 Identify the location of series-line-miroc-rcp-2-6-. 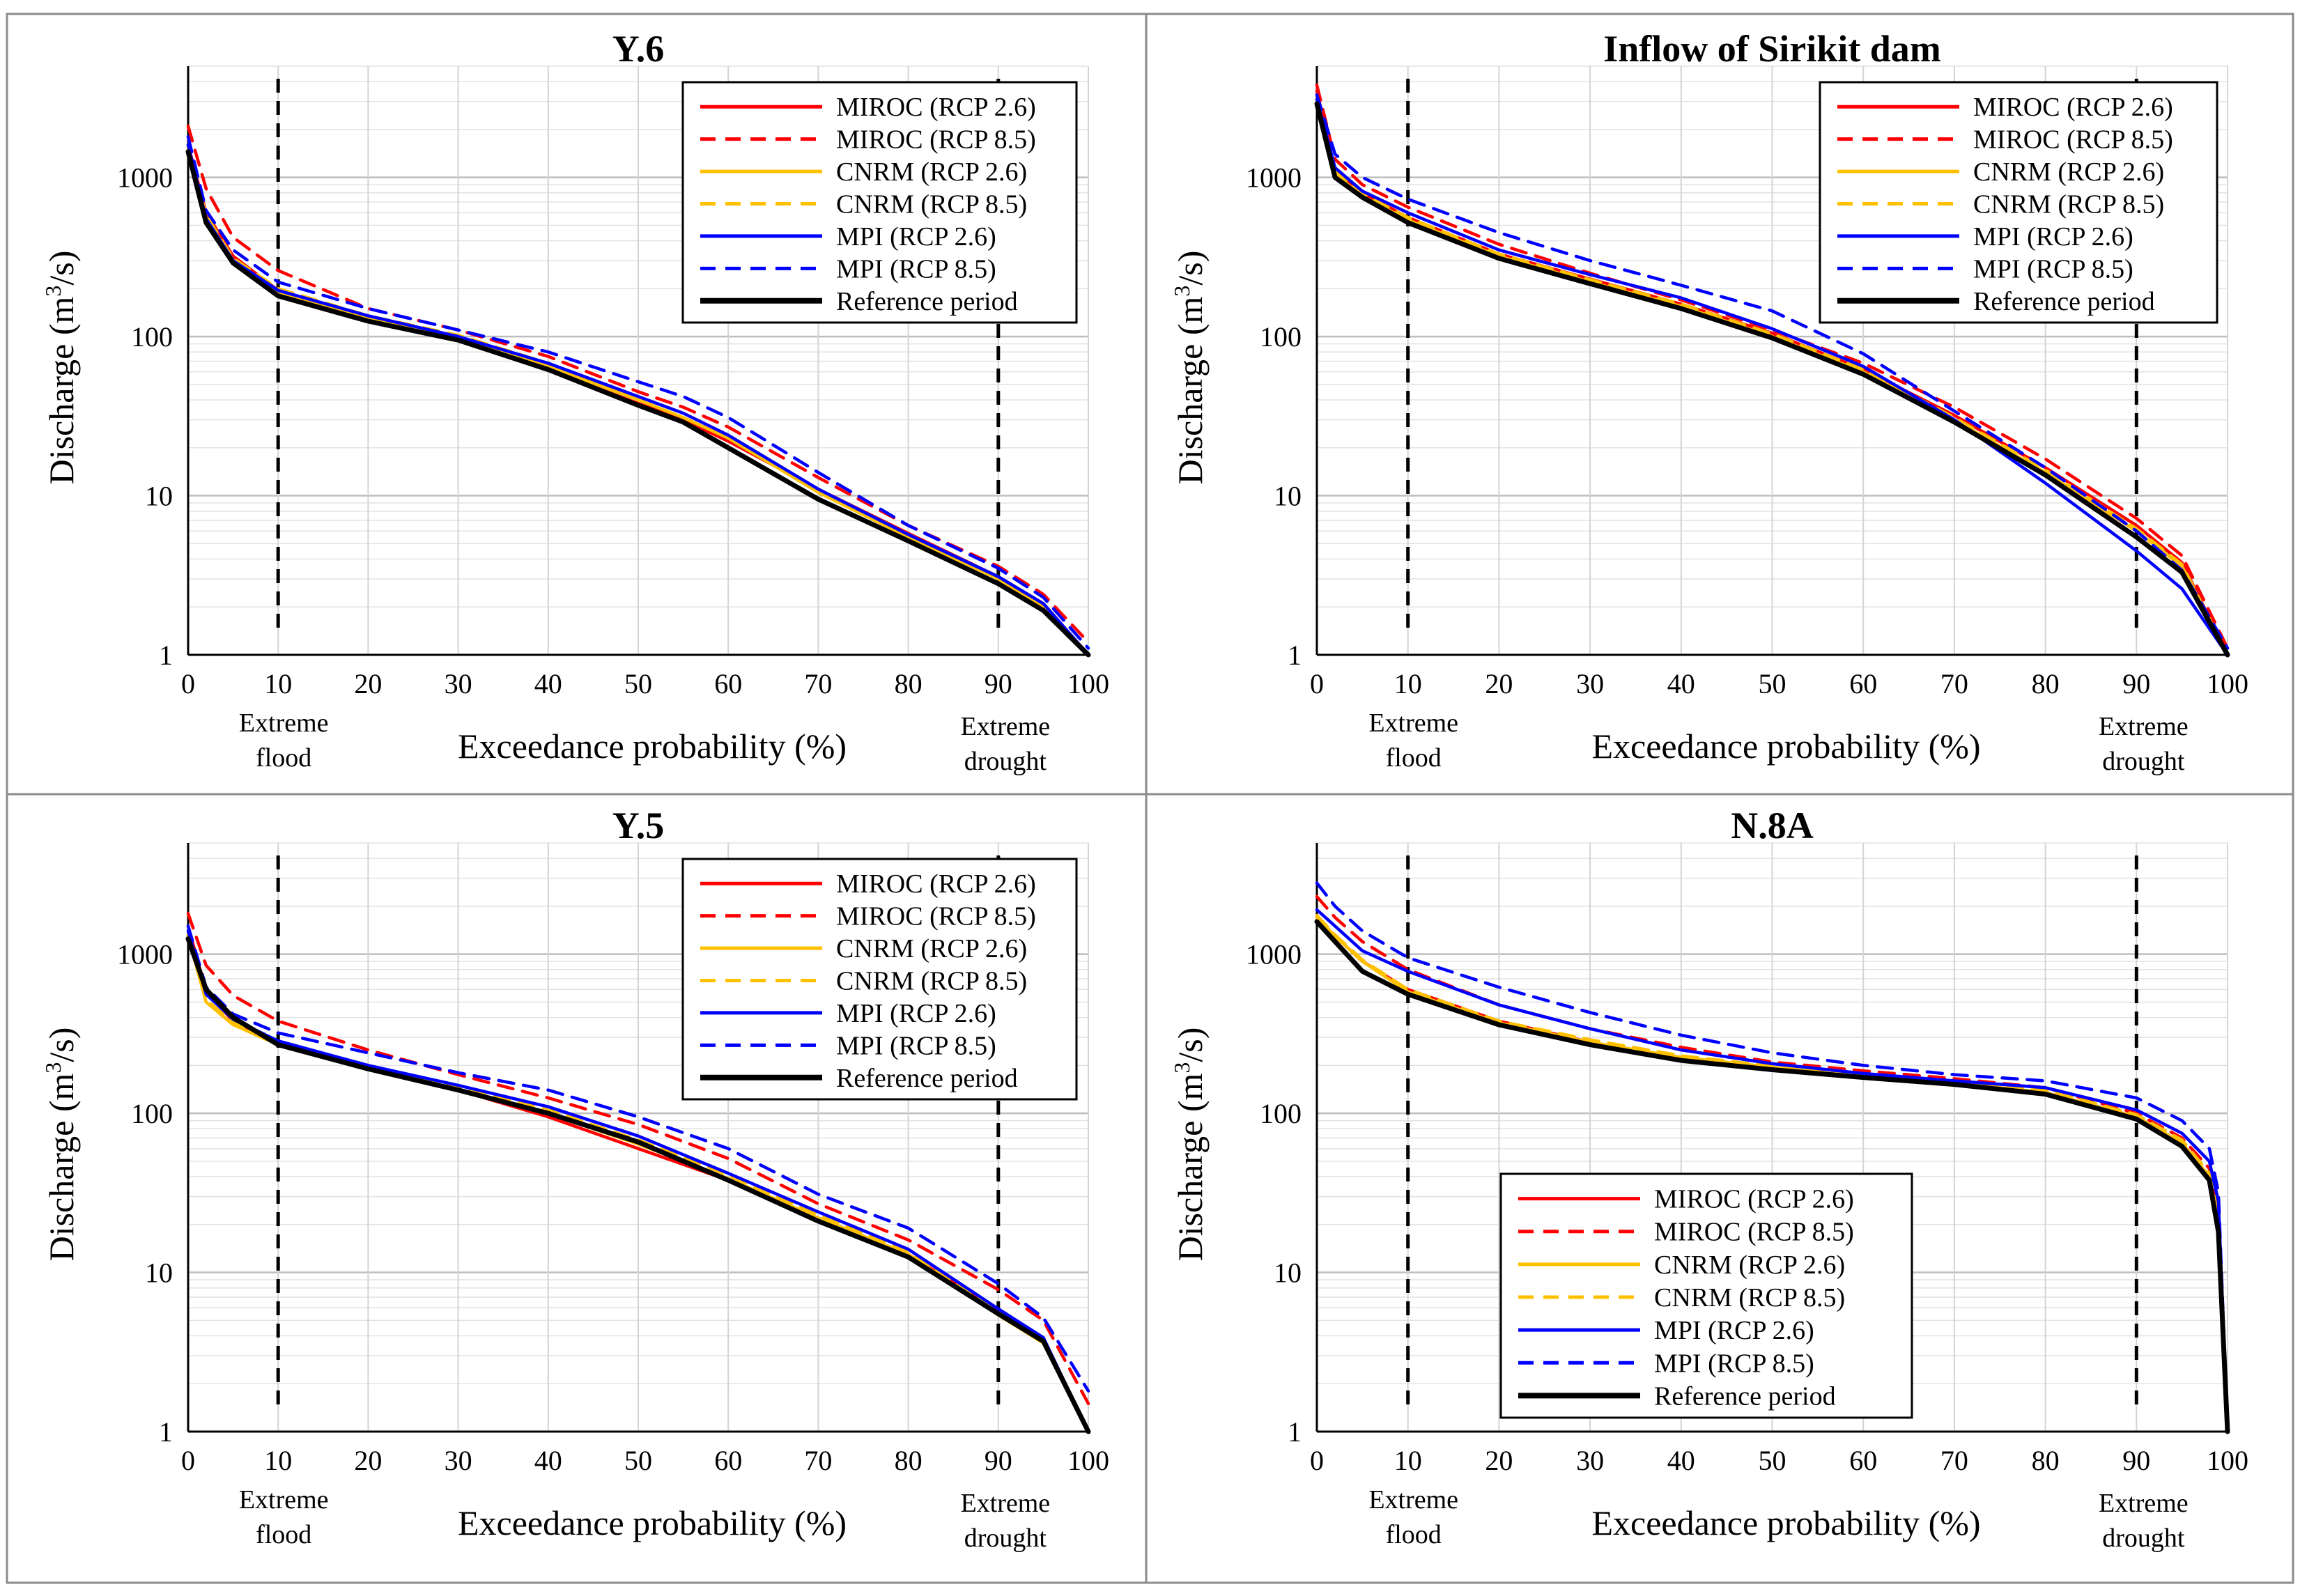
(1772, 373).